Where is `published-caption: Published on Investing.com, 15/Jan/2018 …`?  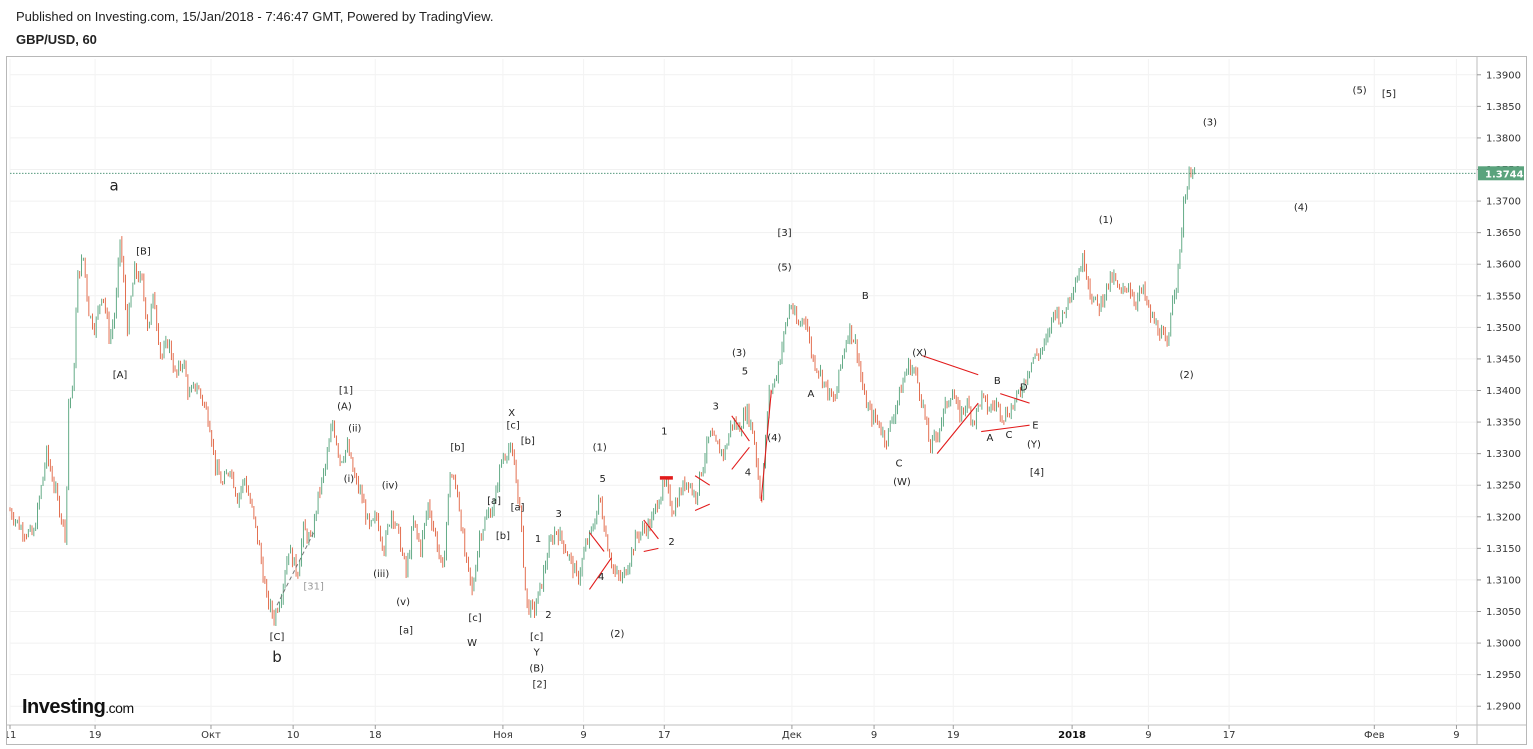
published-caption: Published on Investing.com, 15/Jan/2018 … is located at coordinates (255, 16).